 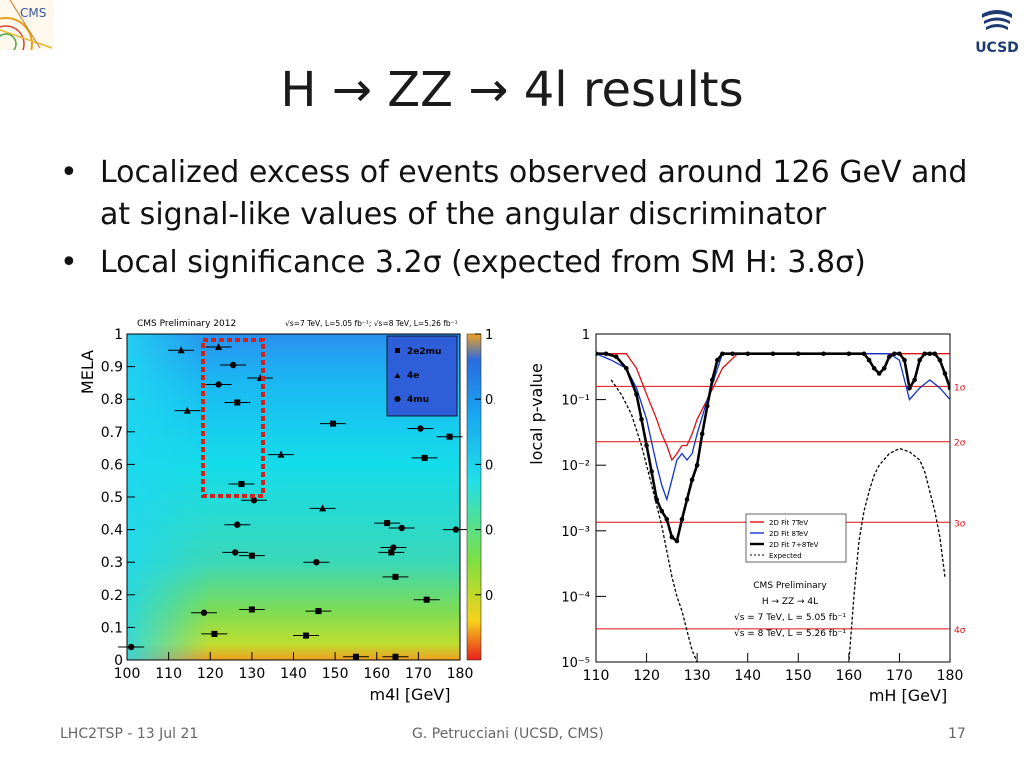 What do you see at coordinates (112, 465) in the screenshot?
I see `y-tick-label: 0.6` at bounding box center [112, 465].